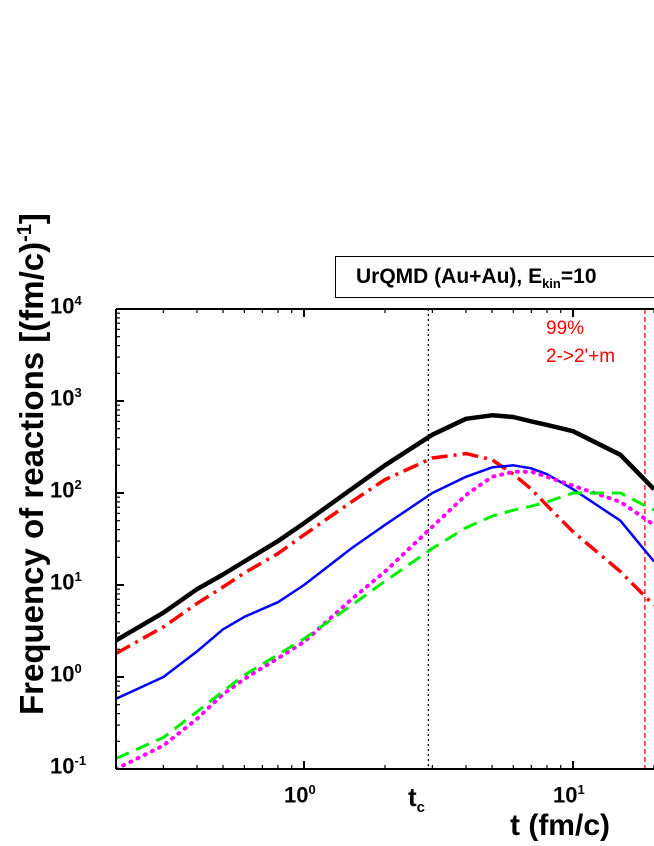 Image resolution: width=654 pixels, height=846 pixels. I want to click on annotation-reaction: 2->2'+m, so click(581, 356).